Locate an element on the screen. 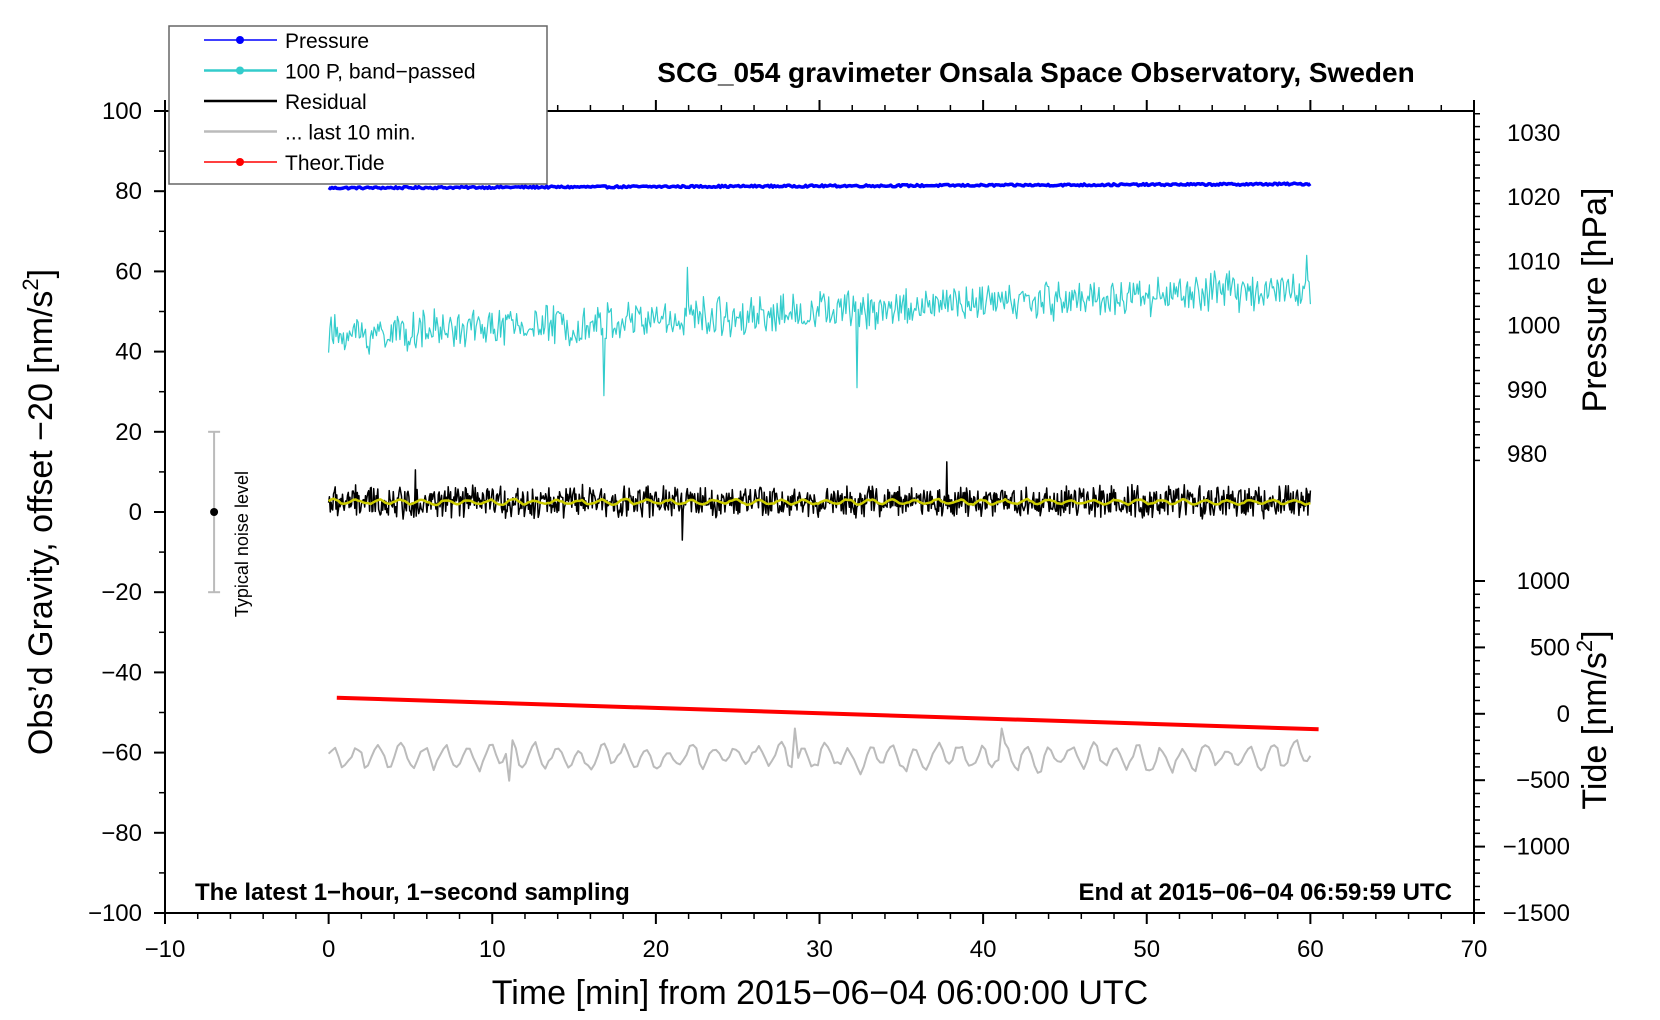  pressure-tick-label: 1020 is located at coordinates (1533, 197).